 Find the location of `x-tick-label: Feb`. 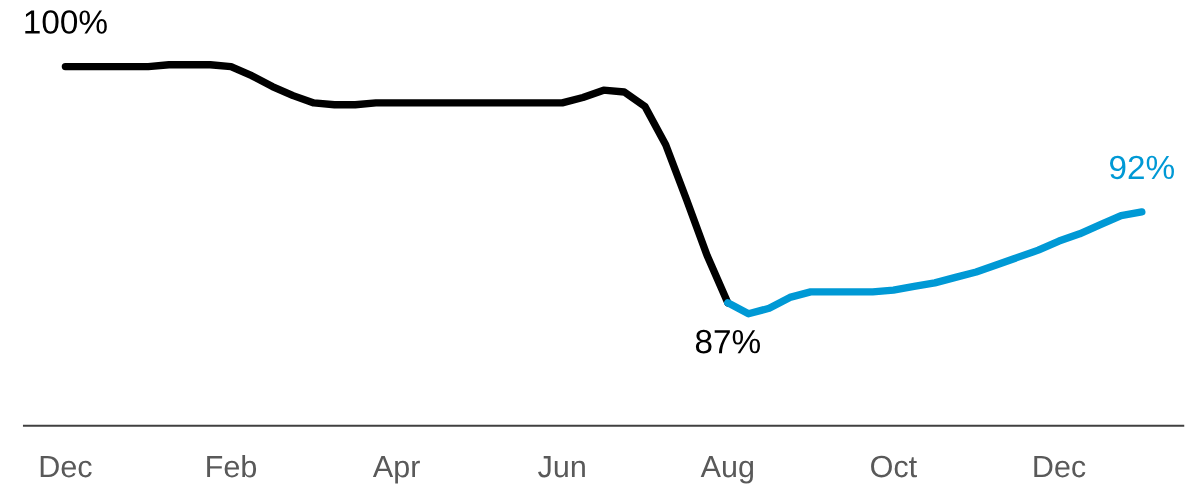

x-tick-label: Feb is located at coordinates (232, 466).